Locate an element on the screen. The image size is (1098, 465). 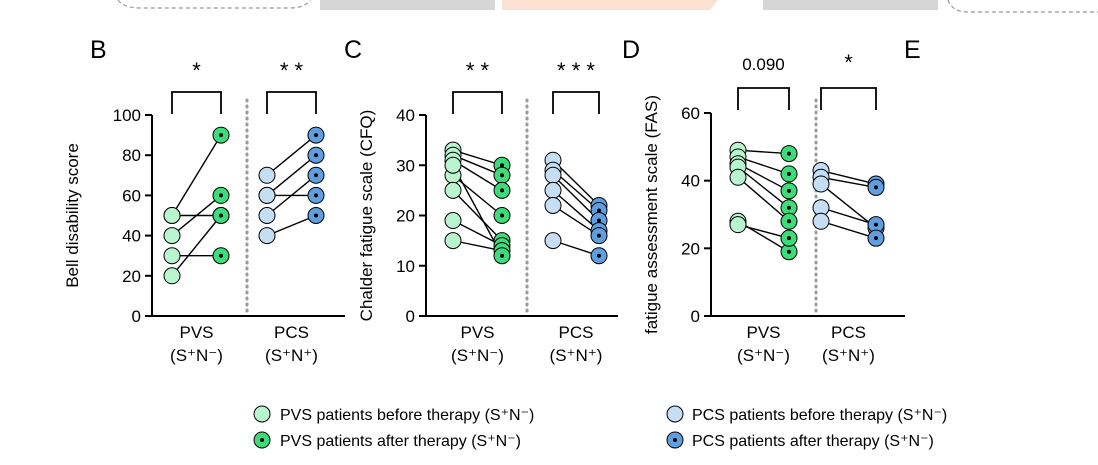
top-accent-arrow is located at coordinates (610, 5).